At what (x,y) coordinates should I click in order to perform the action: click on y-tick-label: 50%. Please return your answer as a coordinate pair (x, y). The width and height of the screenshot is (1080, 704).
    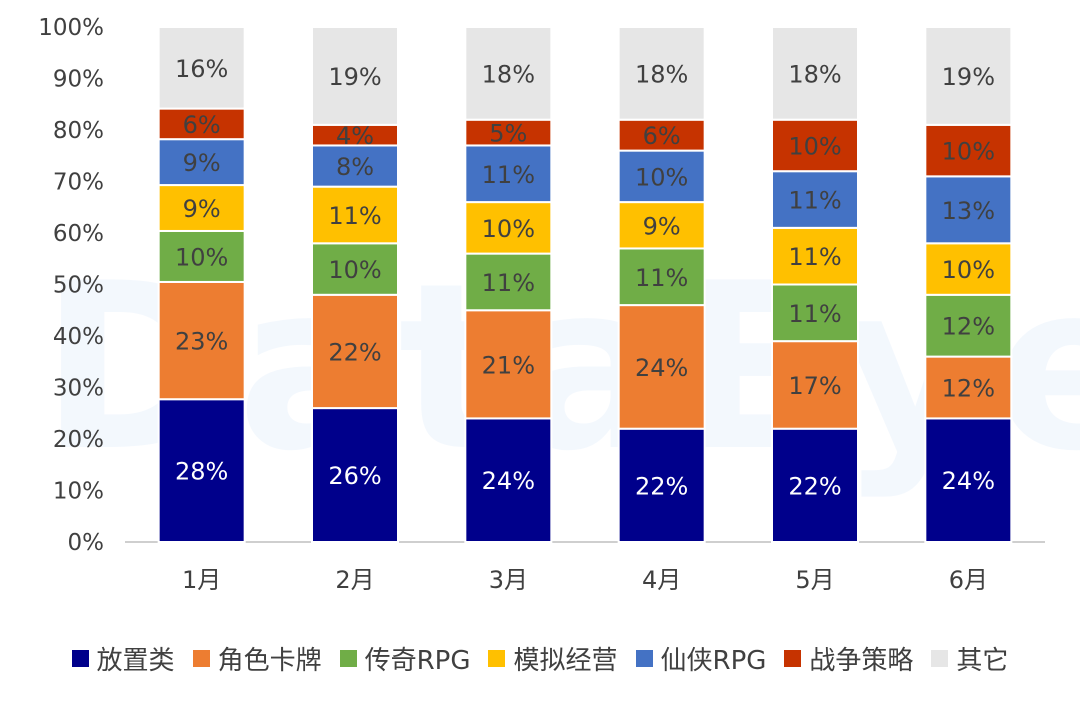
    Looking at the image, I should click on (78, 286).